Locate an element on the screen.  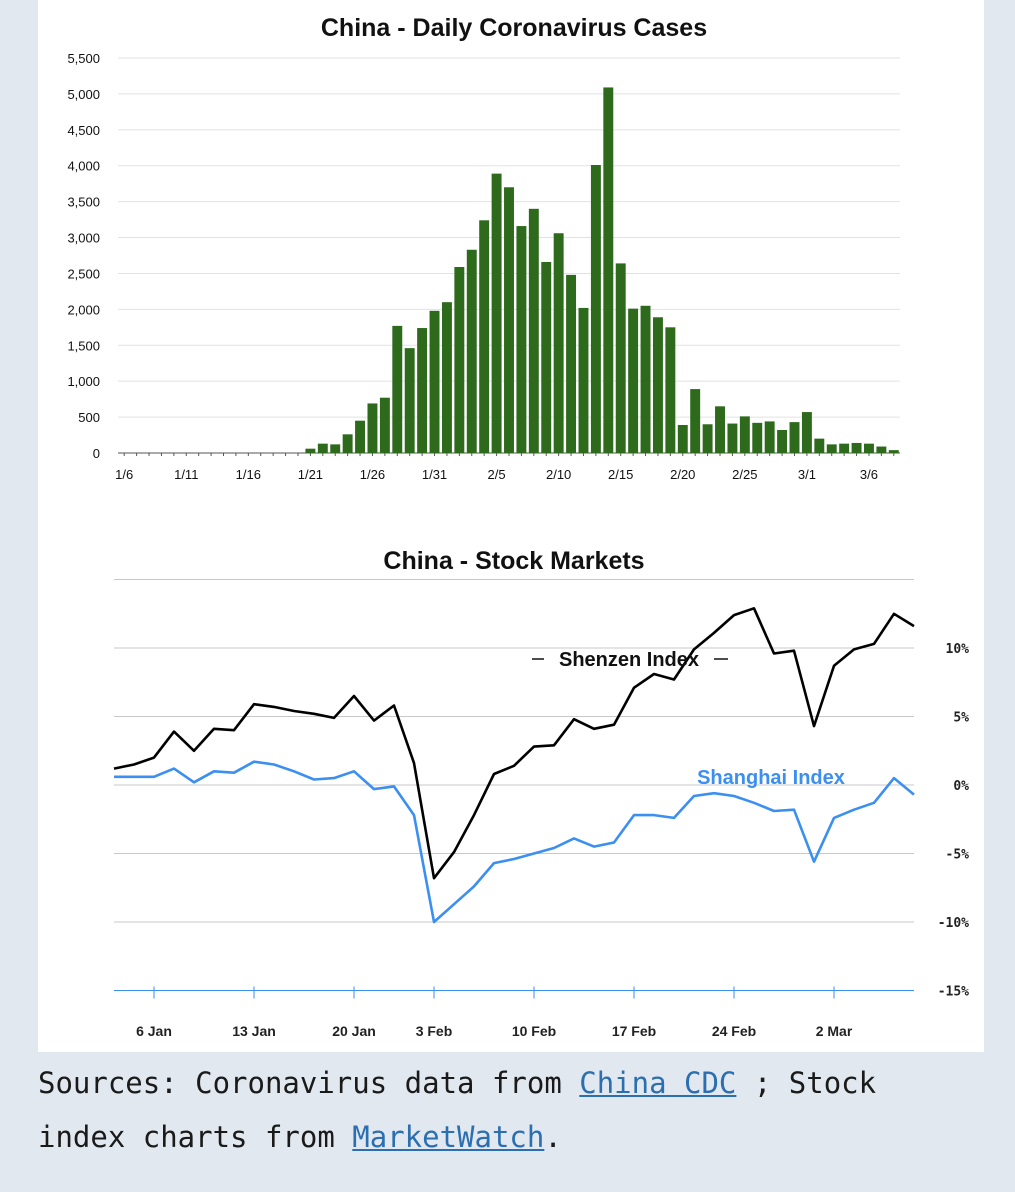
cases-y-tick-label: 500 is located at coordinates (89, 417).